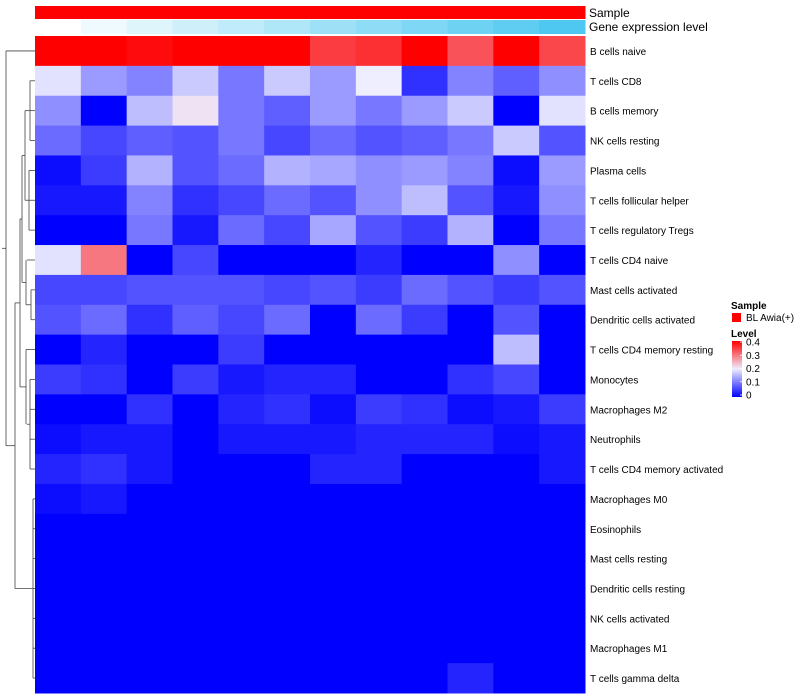  I want to click on row-label: NK cells activated, so click(629, 619).